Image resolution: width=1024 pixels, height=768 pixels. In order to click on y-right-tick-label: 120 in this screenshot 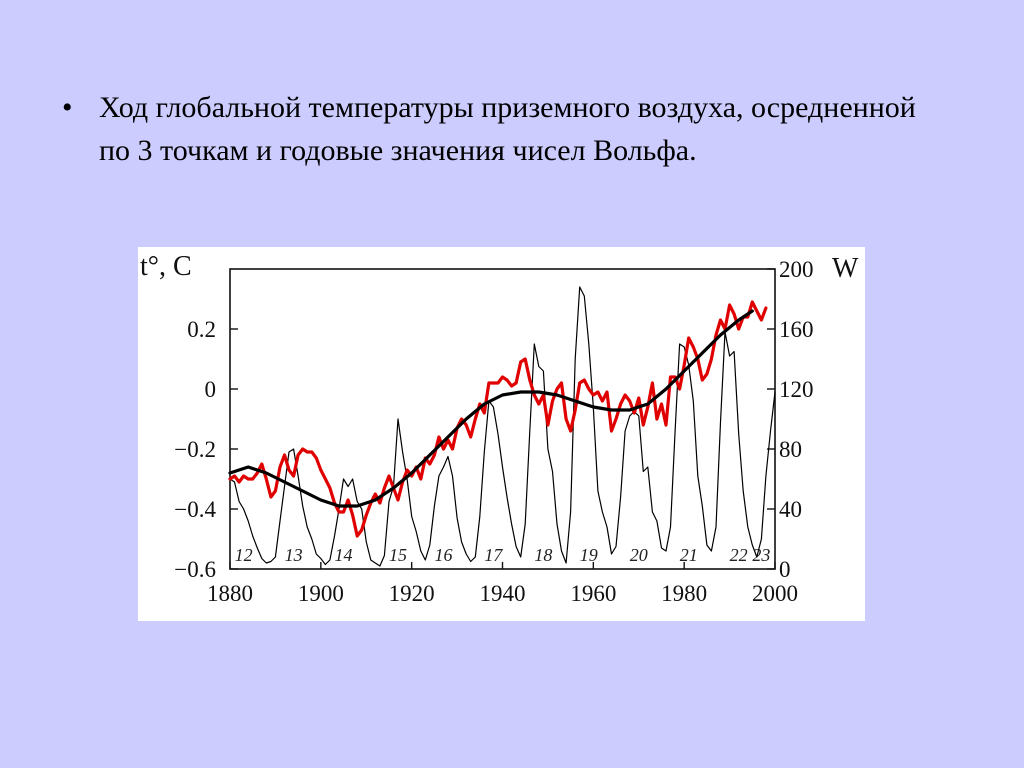, I will do `click(796, 389)`.